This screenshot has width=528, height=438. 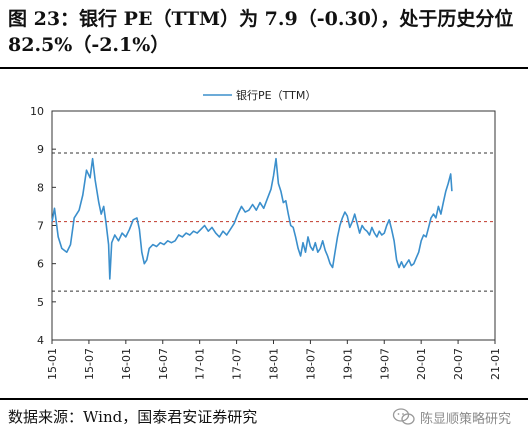 What do you see at coordinates (133, 417) in the screenshot?
I see `source-note: 数据来源：Wind，国泰君安证券研究` at bounding box center [133, 417].